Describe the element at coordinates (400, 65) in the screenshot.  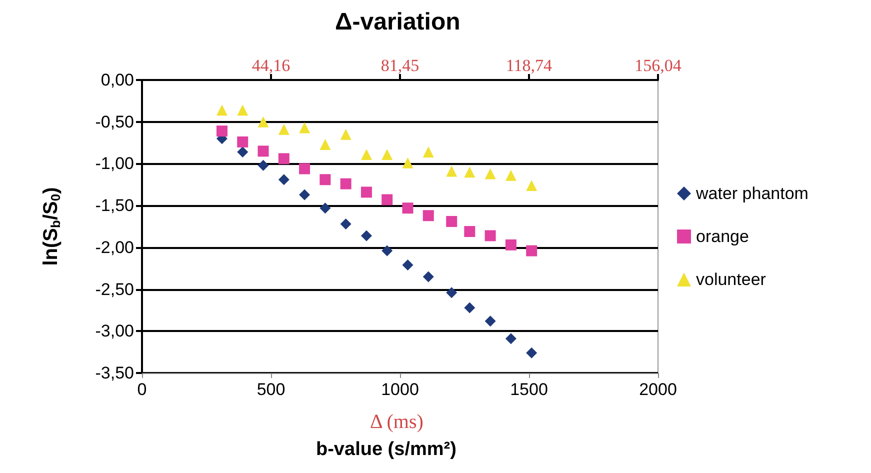
I see `x2-tick-label: 81,45` at that location.